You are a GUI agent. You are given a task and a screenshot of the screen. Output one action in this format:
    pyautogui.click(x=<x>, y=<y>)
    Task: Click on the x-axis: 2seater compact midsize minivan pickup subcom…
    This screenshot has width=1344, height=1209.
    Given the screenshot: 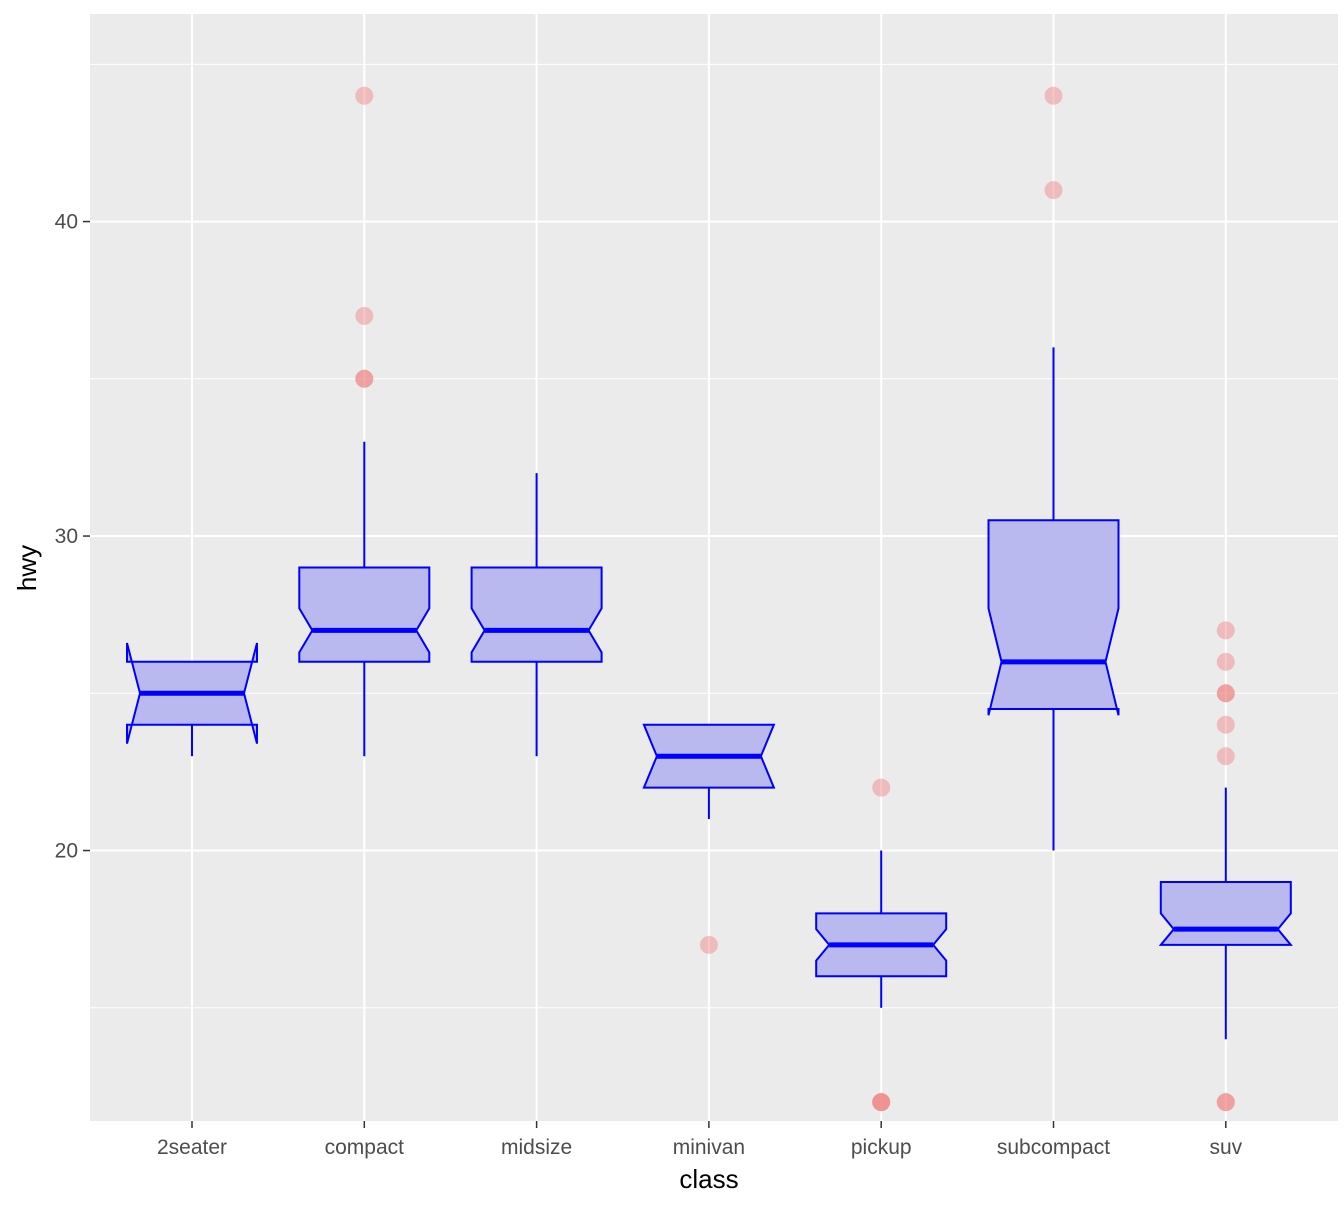 What is the action you would take?
    pyautogui.click(x=700, y=1140)
    